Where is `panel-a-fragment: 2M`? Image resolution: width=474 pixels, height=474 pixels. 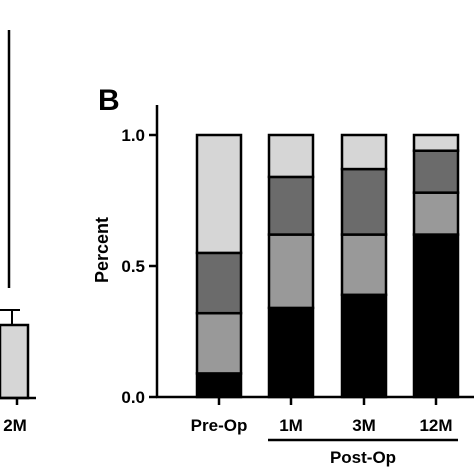 panel-a-fragment: 2M is located at coordinates (18, 232).